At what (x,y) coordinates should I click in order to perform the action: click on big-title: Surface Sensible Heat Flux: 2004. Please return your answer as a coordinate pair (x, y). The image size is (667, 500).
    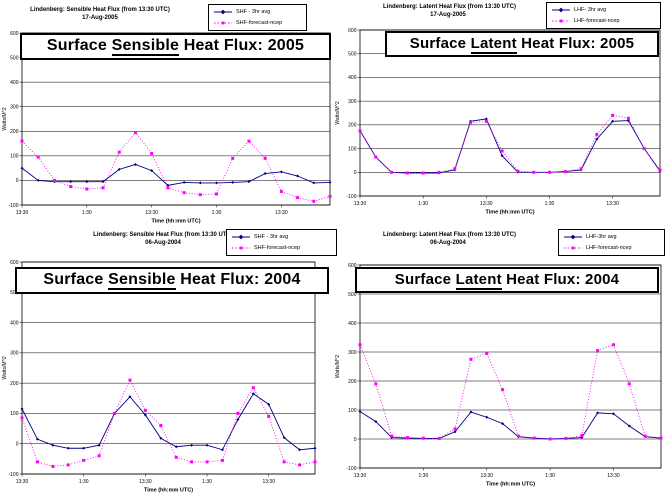
    Looking at the image, I should click on (172, 280).